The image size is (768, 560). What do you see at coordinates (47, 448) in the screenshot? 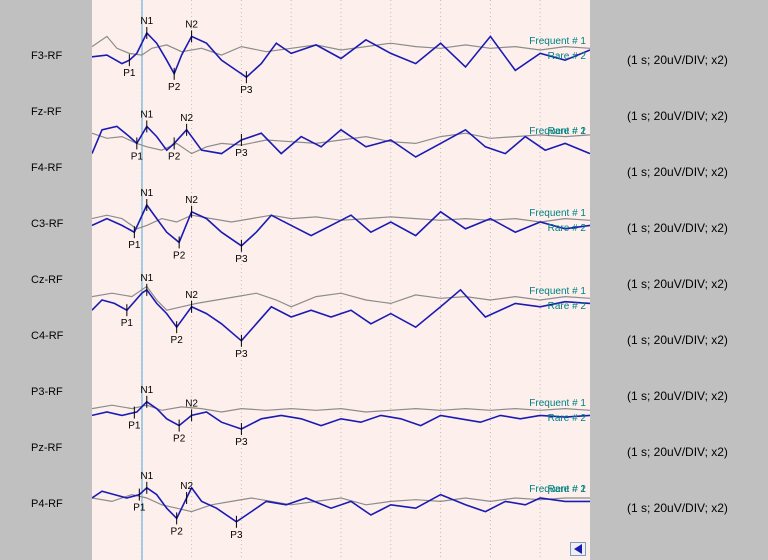
I see `channel-label-pz: Pz-RF` at bounding box center [47, 448].